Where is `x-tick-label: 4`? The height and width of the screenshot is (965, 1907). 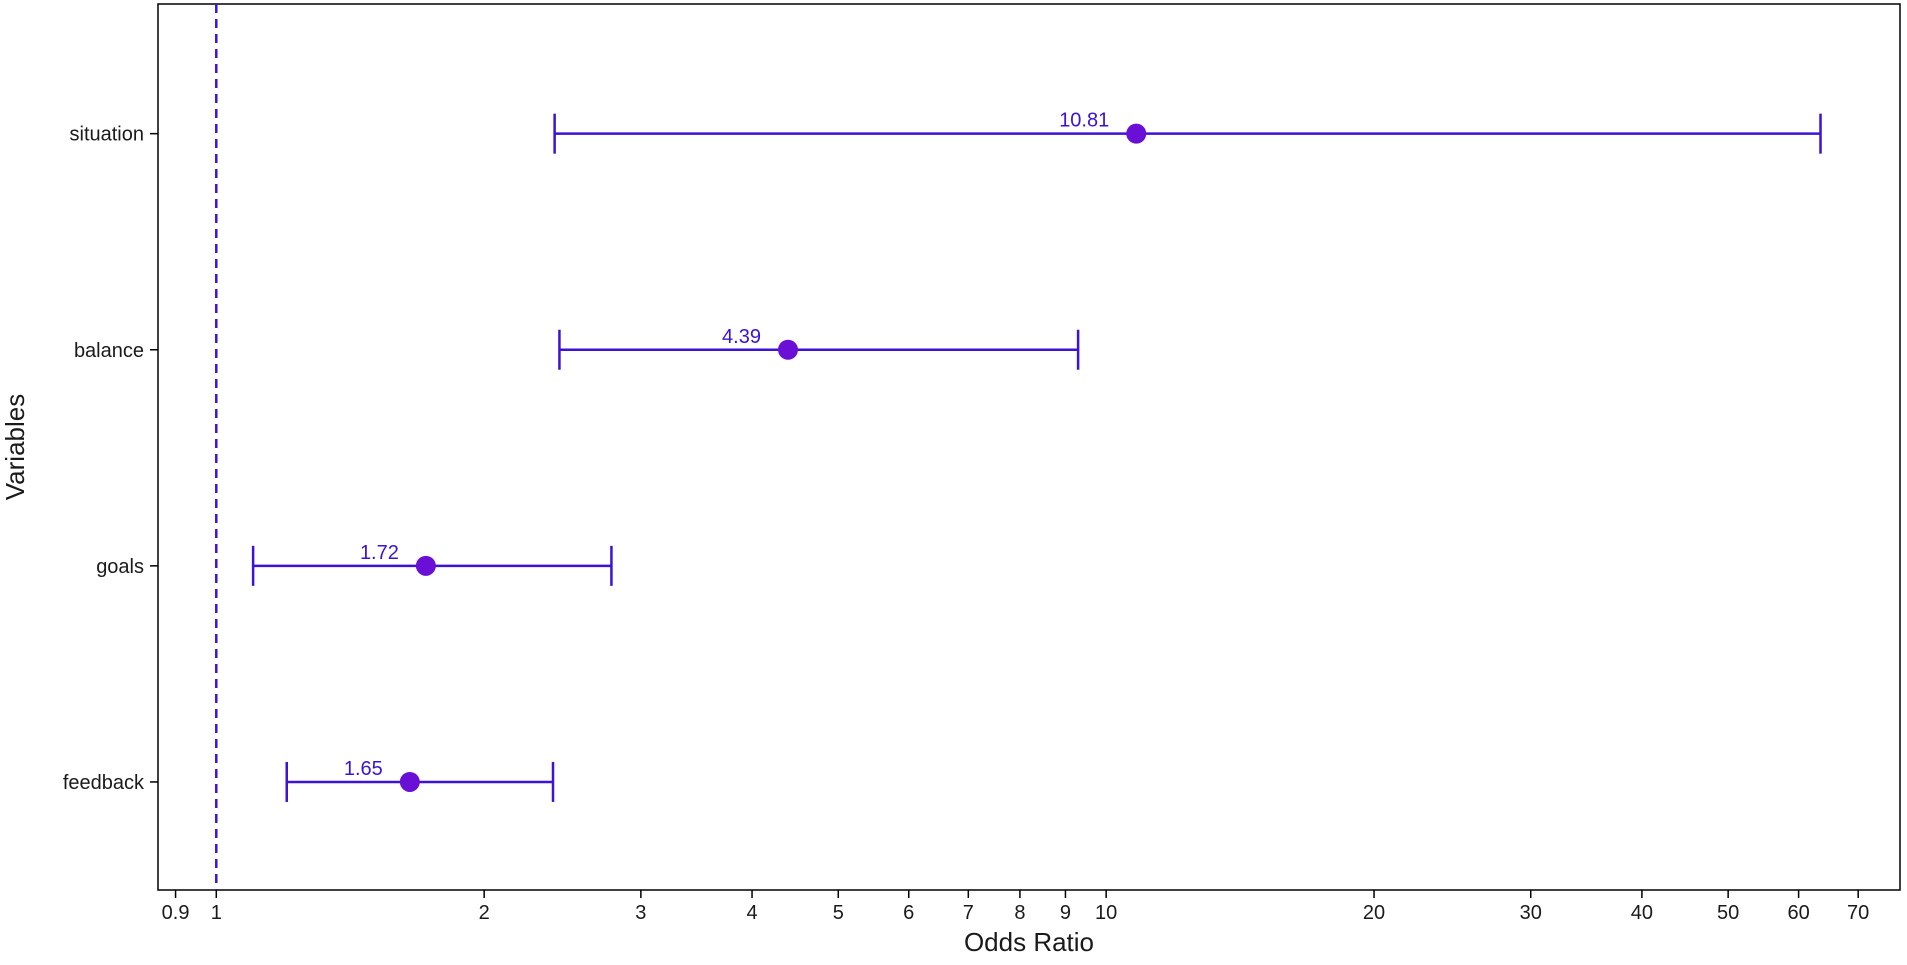
x-tick-label: 4 is located at coordinates (751, 913).